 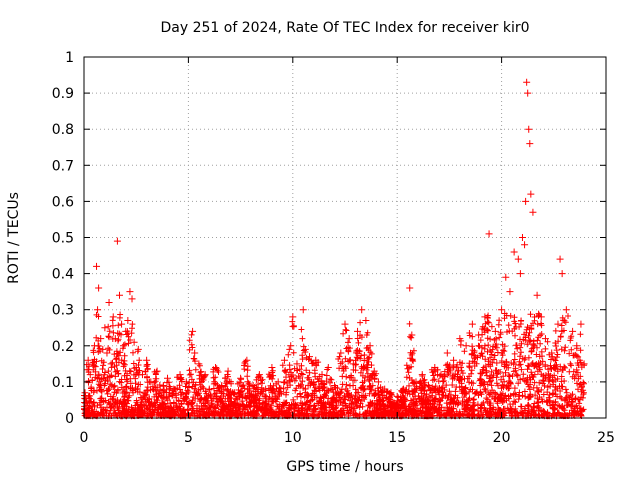 What do you see at coordinates (63, 383) in the screenshot?
I see `y-tick-label: 0.1` at bounding box center [63, 383].